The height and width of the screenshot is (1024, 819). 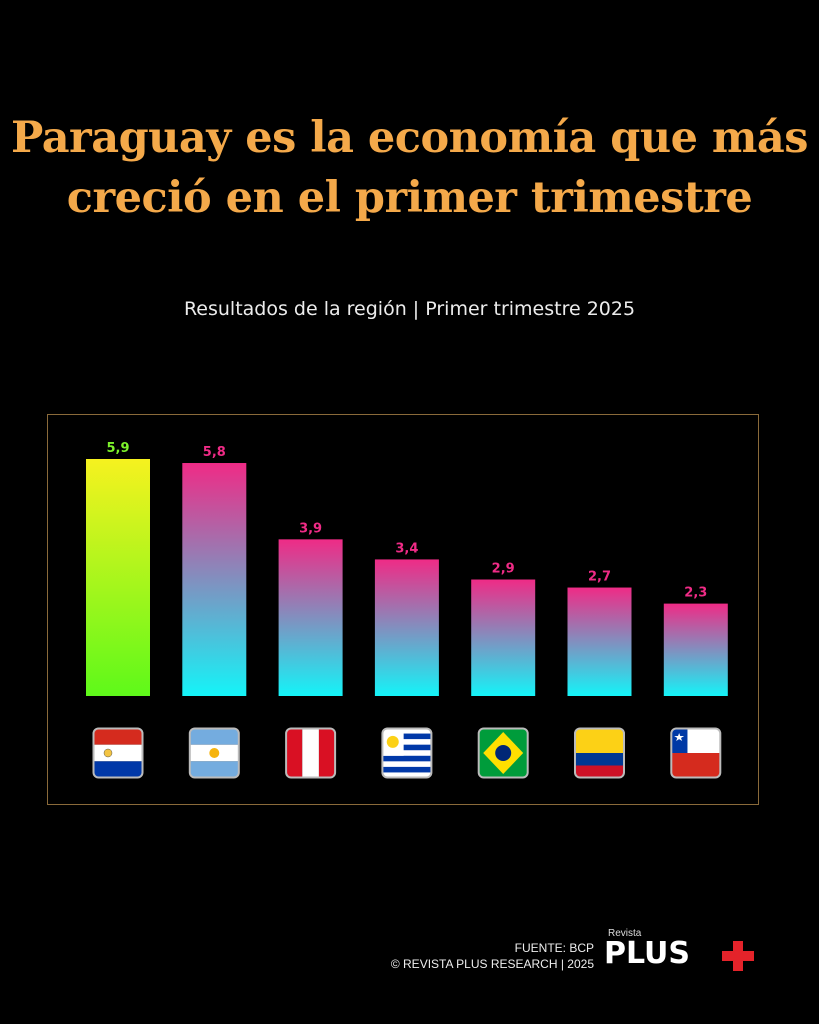 What do you see at coordinates (503, 637) in the screenshot?
I see `bar-brasil` at bounding box center [503, 637].